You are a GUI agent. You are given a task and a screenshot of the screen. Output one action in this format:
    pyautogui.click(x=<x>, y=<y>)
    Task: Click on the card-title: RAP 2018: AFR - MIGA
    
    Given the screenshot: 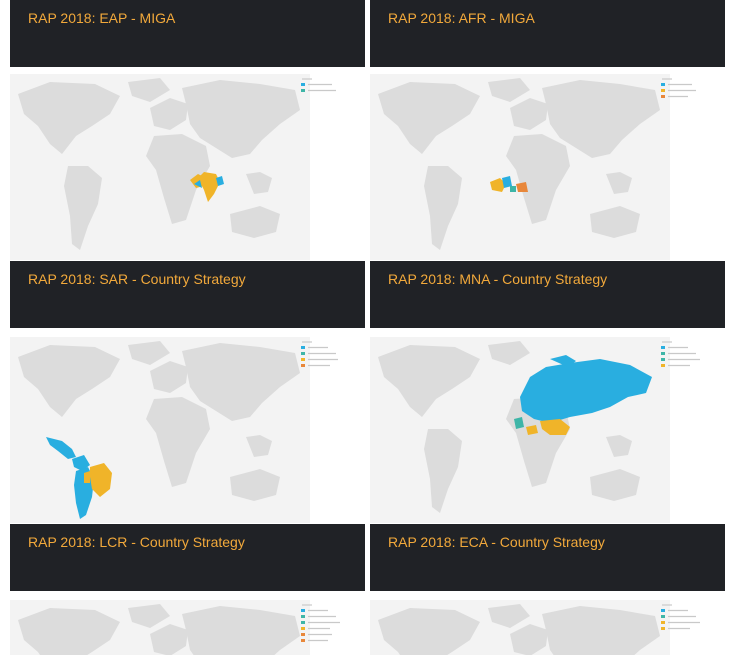 What is the action you would take?
    pyautogui.click(x=461, y=18)
    